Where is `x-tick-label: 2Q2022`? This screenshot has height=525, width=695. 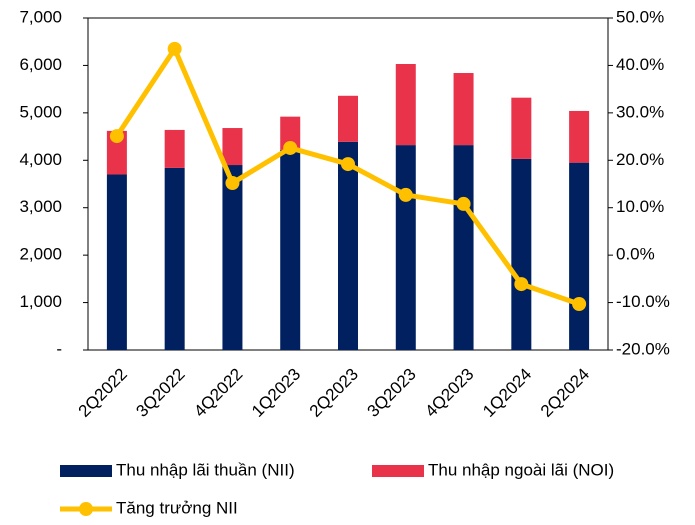
x-tick-label: 2Q2022 is located at coordinates (103, 393).